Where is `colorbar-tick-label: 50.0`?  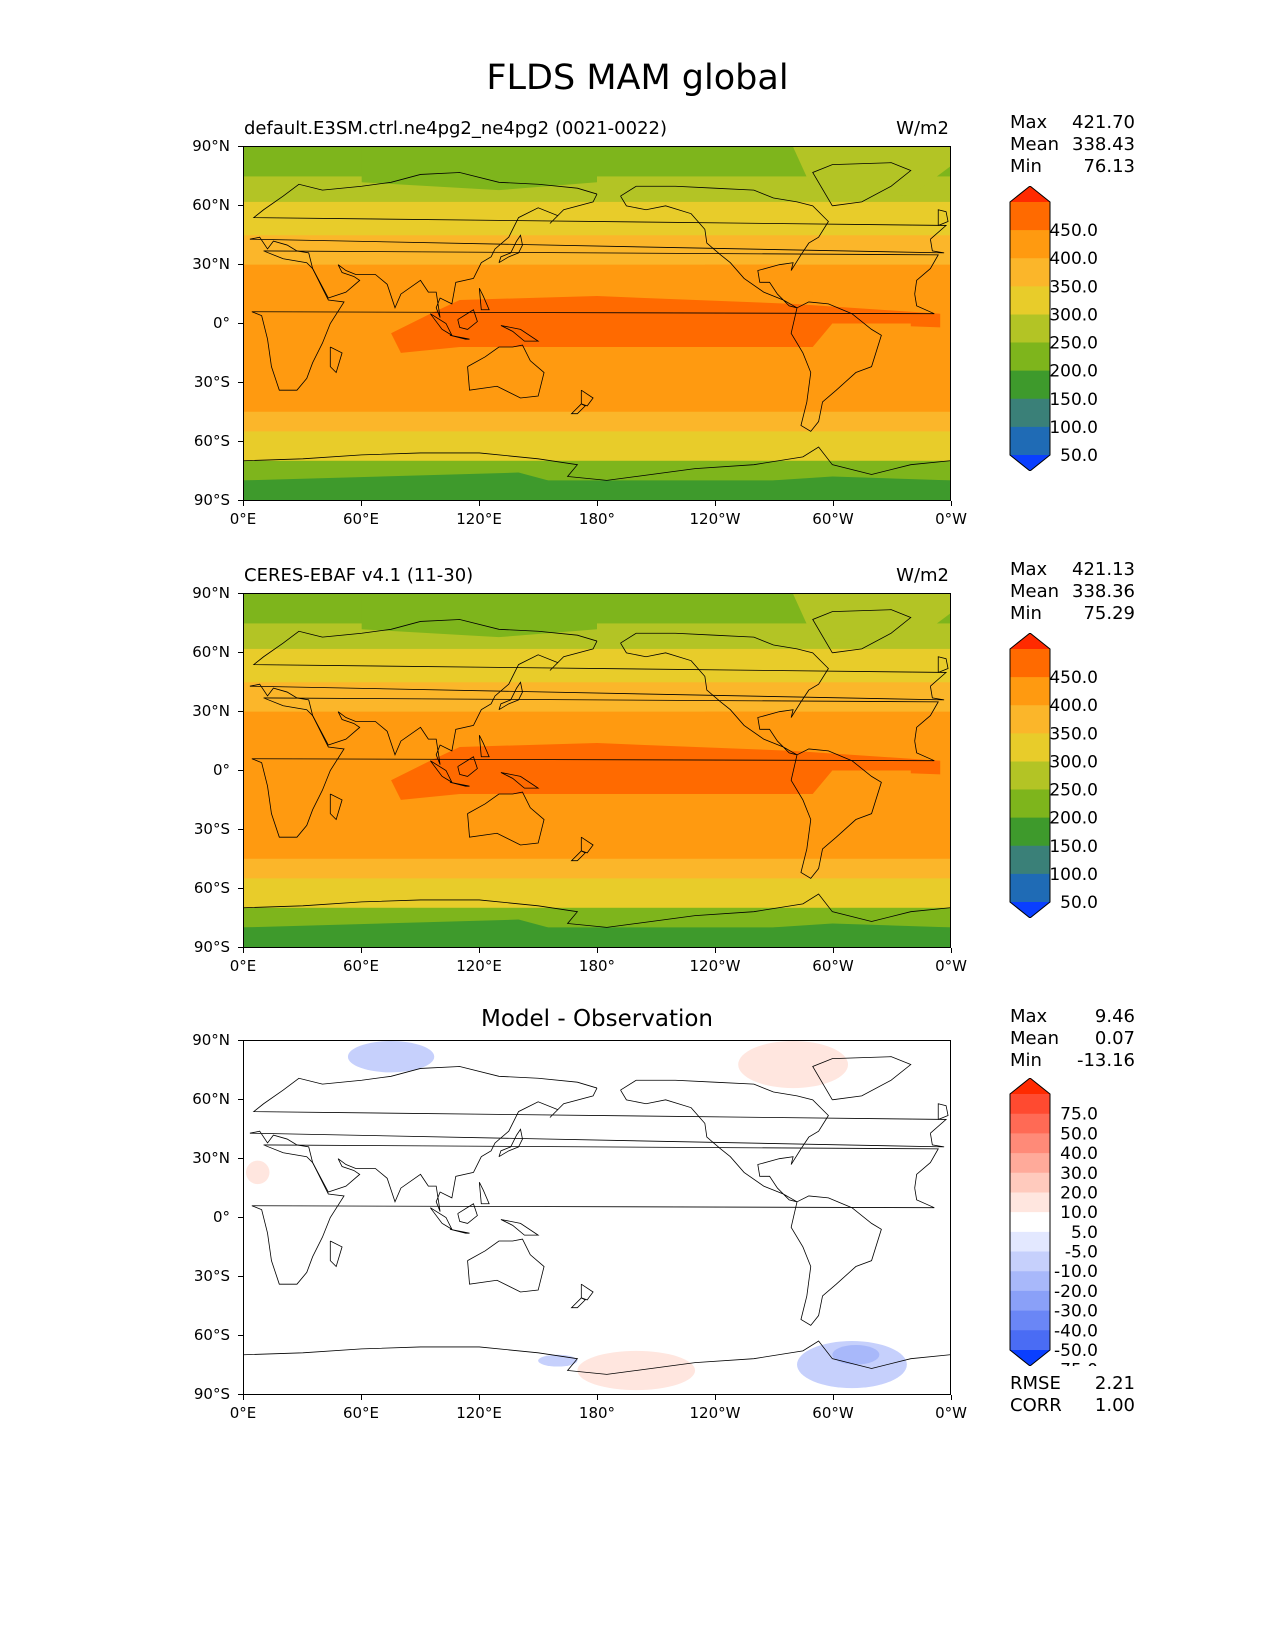 colorbar-tick-label: 50.0 is located at coordinates (1079, 456).